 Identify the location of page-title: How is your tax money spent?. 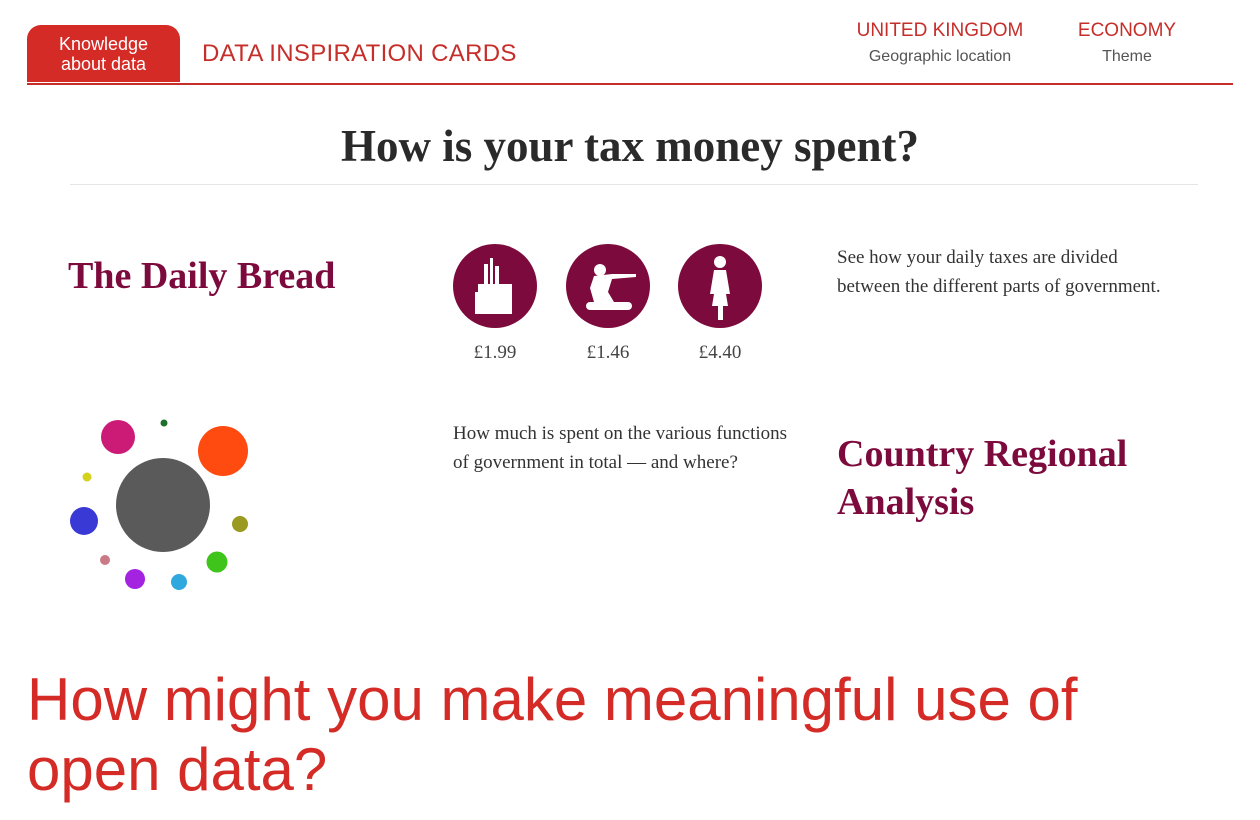
(630, 146).